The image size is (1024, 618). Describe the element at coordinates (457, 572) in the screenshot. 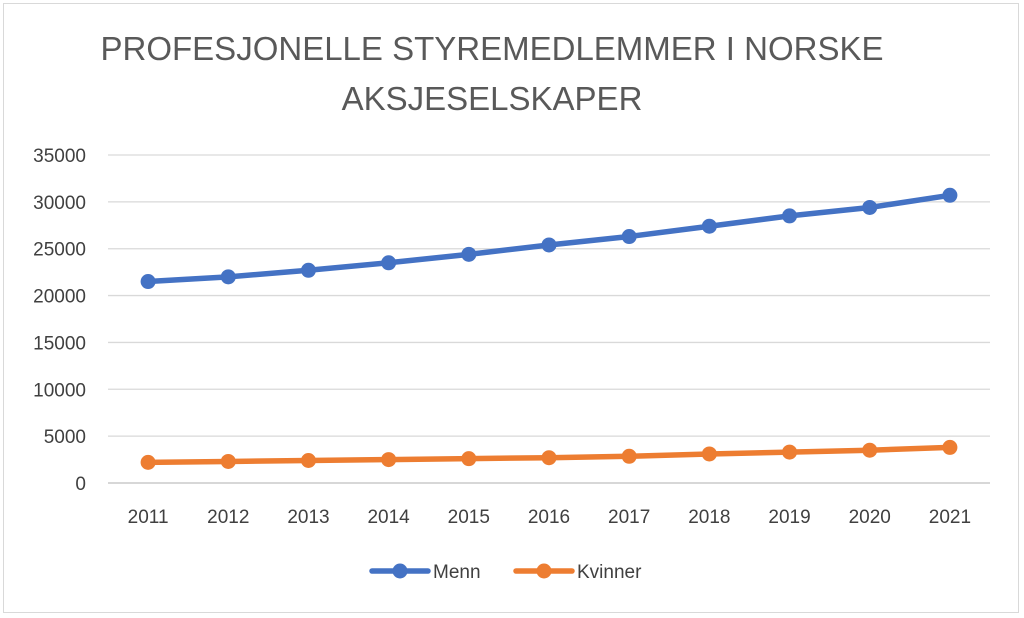

I see `legend-label: Menn` at that location.